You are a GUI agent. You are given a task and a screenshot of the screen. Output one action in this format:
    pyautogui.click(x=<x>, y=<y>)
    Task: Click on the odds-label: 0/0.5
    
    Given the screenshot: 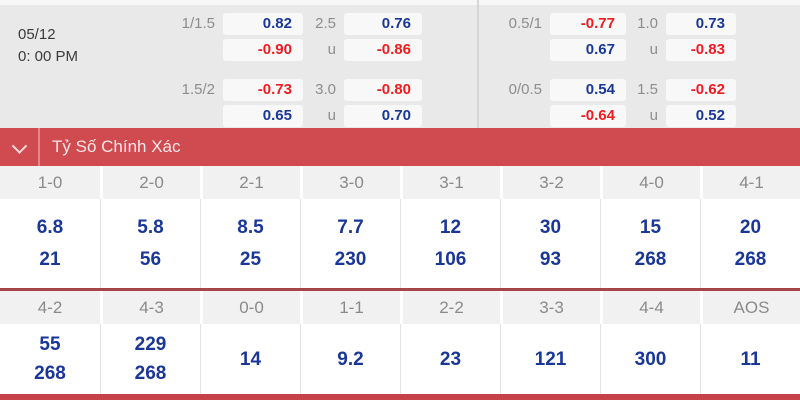 What is the action you would take?
    pyautogui.click(x=525, y=89)
    